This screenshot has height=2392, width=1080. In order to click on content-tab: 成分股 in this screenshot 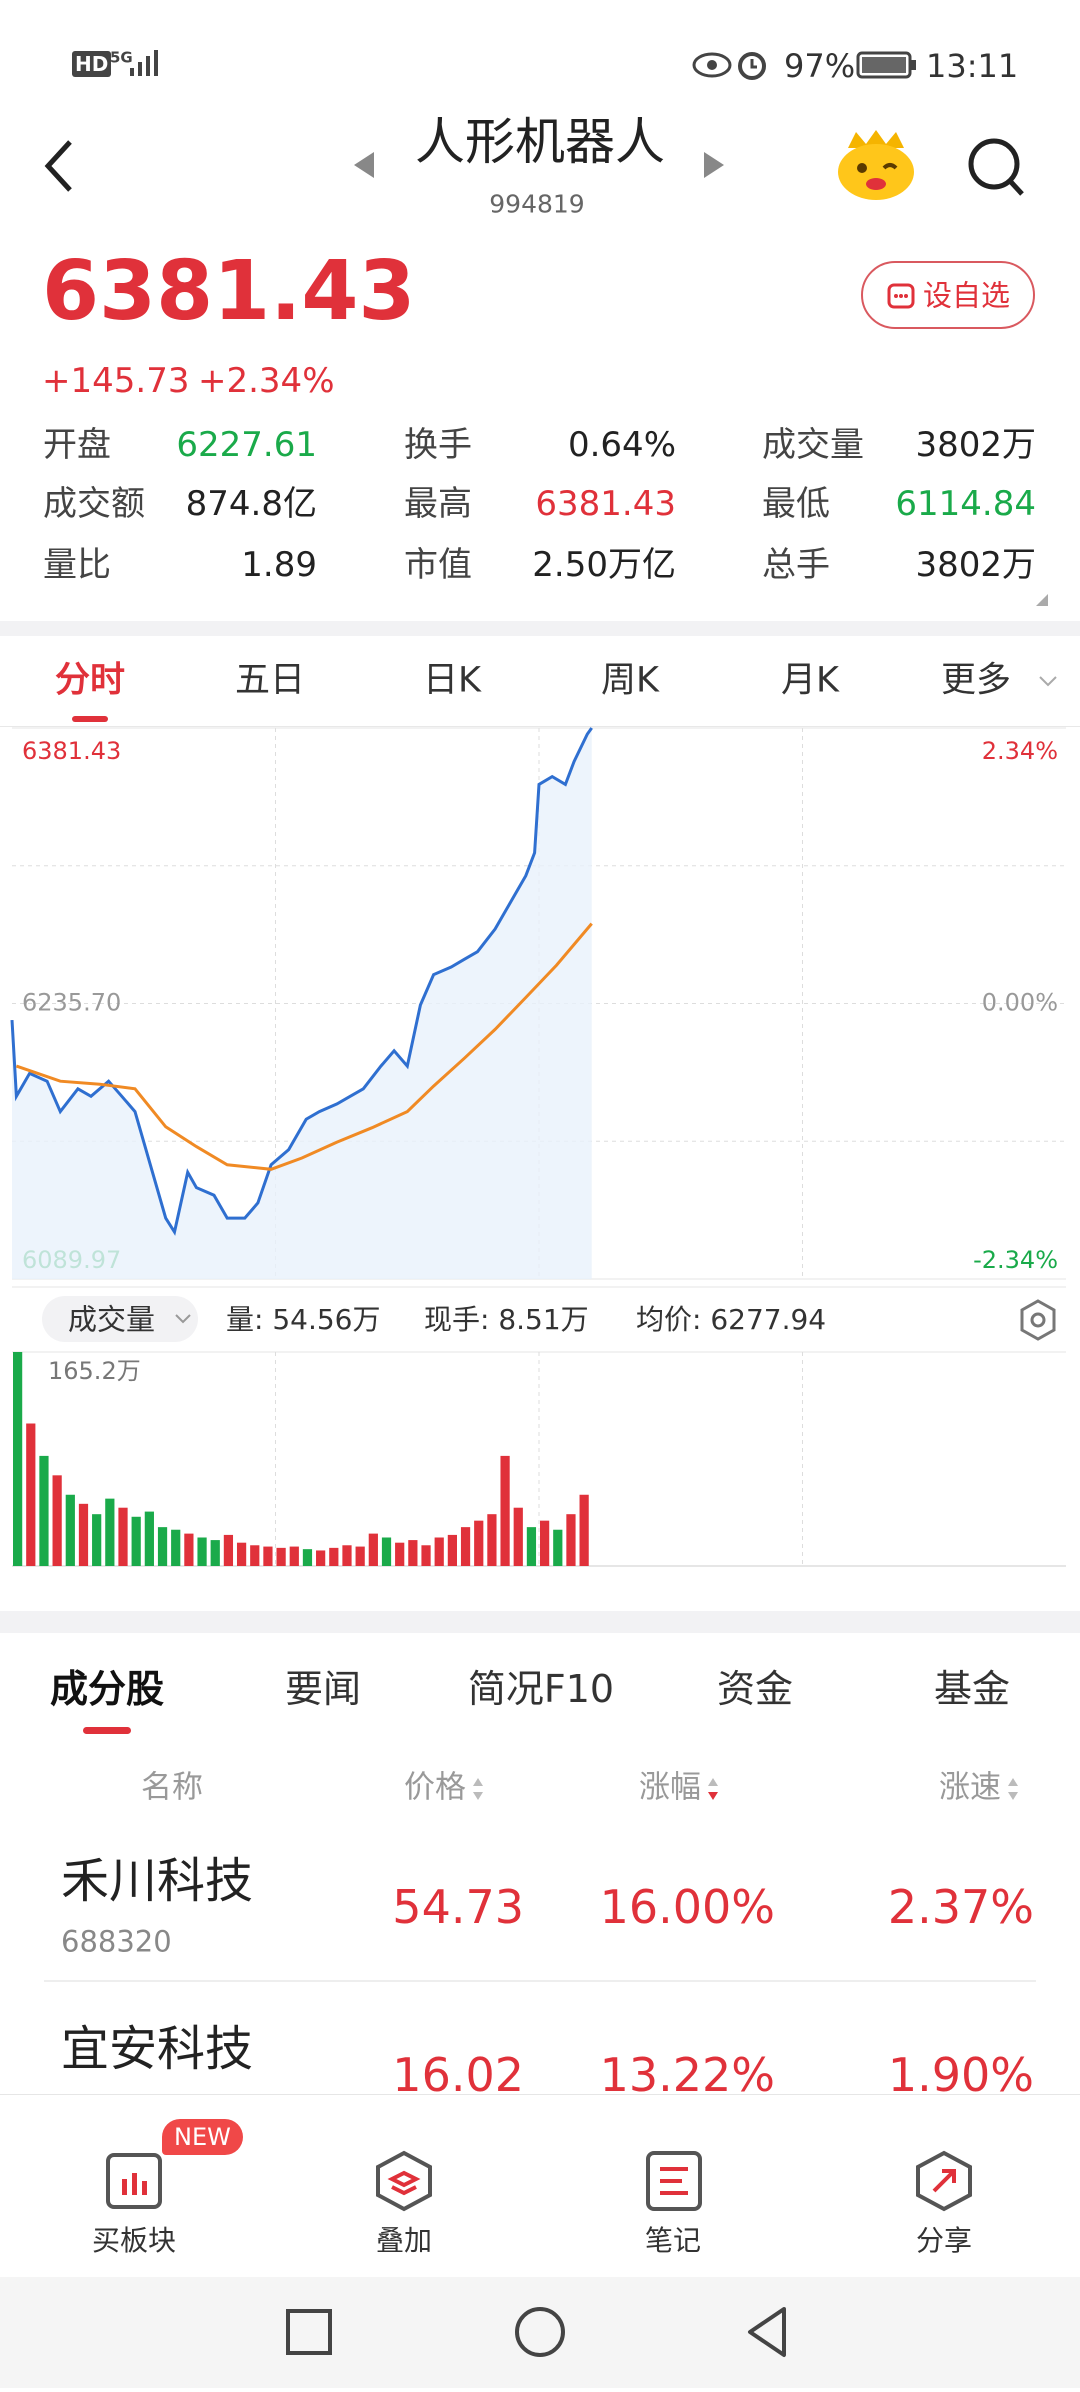, I will do `click(107, 1689)`.